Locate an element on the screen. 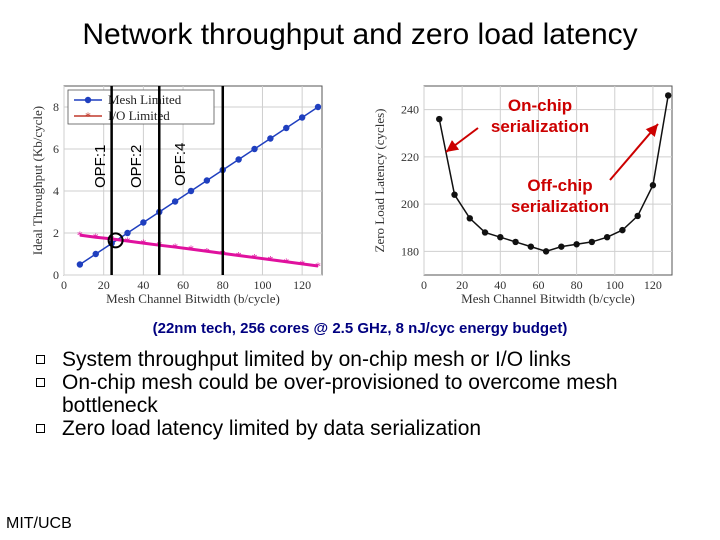  legend-box is located at coordinates (141, 107).